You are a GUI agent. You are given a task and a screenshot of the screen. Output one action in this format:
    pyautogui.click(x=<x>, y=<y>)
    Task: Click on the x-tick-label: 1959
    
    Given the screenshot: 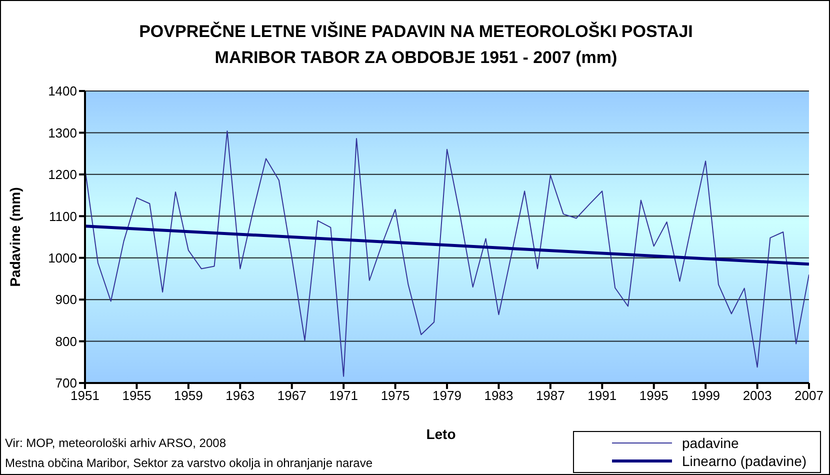 What is the action you would take?
    pyautogui.click(x=188, y=396)
    